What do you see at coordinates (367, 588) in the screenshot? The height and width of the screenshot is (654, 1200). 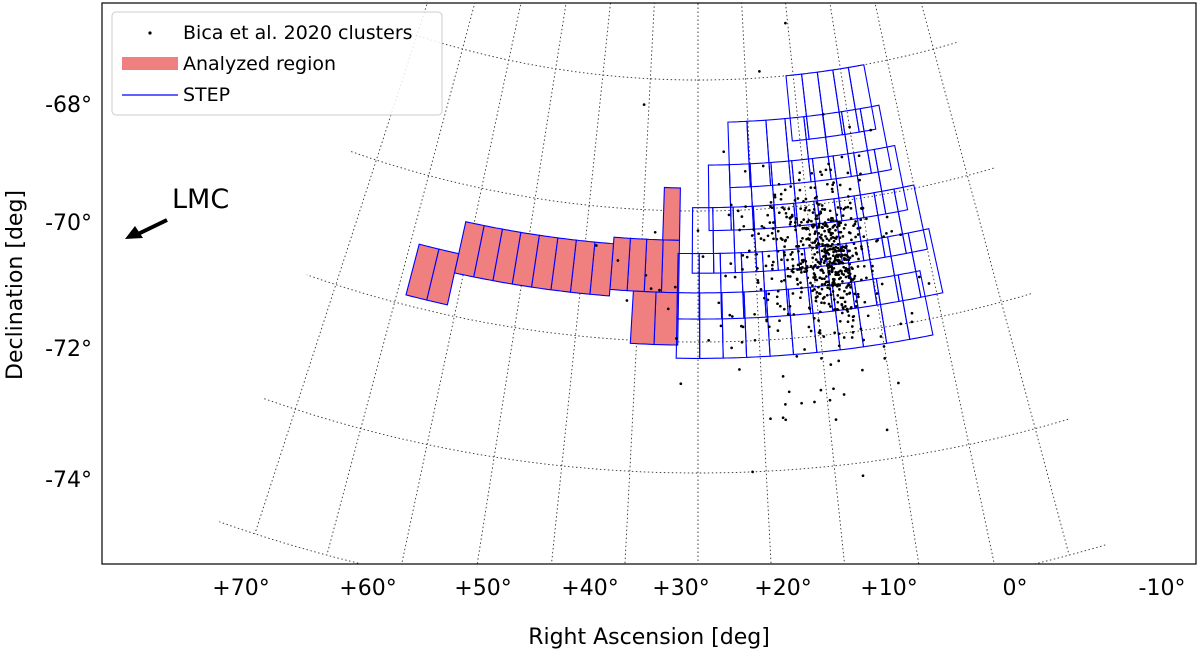 I see `ra-tick-label: +60°` at bounding box center [367, 588].